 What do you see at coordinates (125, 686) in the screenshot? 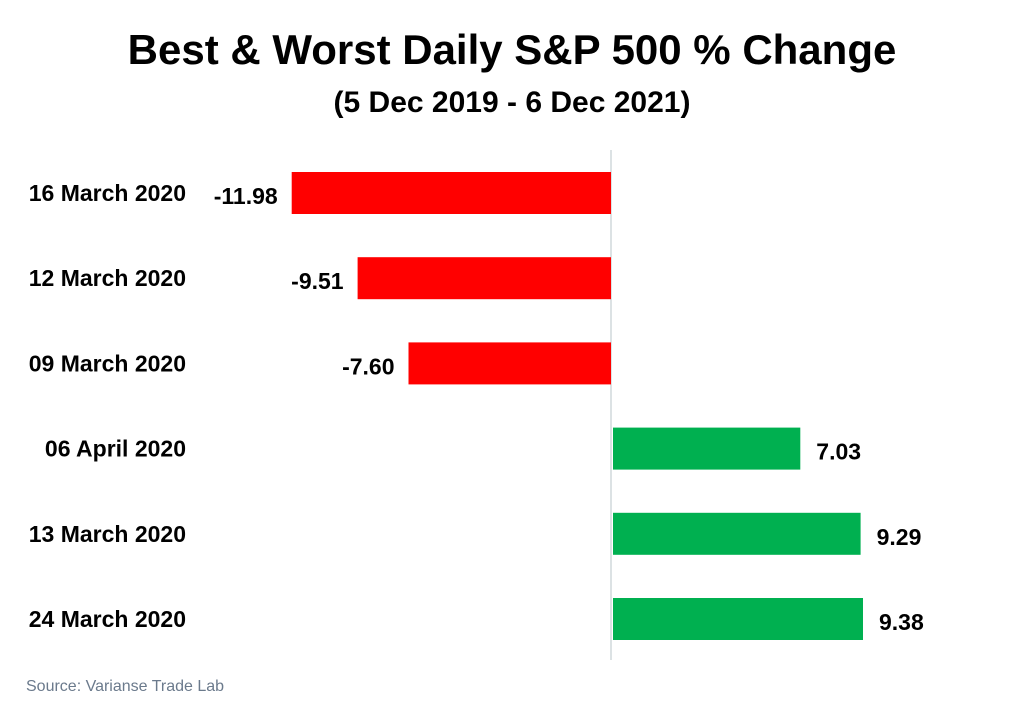
I see `source-note: Source: Varianse Trade Lab` at bounding box center [125, 686].